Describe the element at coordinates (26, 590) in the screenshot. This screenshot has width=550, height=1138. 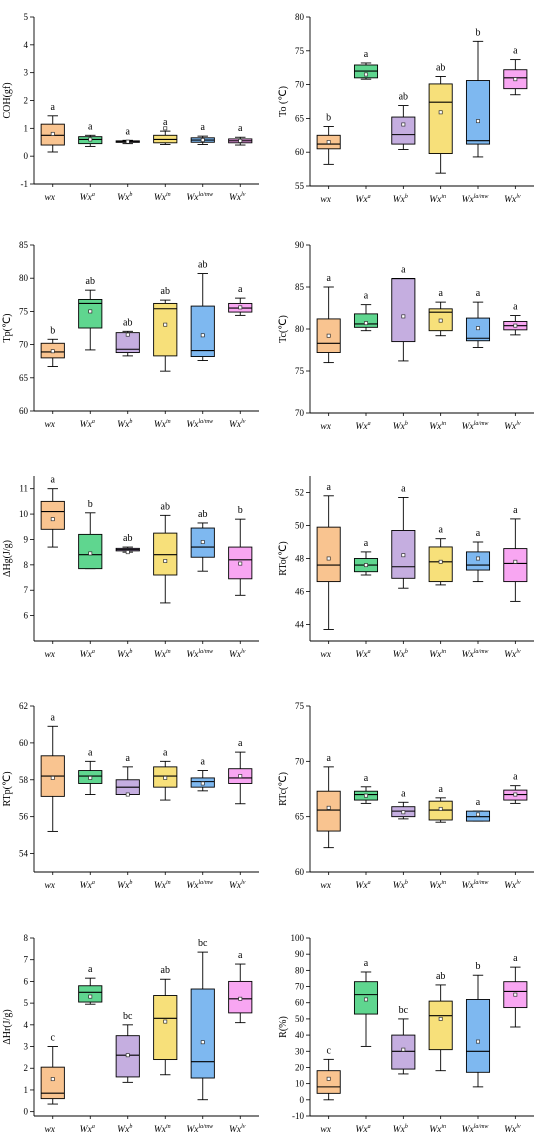
I see `y-tick-label: 7` at that location.